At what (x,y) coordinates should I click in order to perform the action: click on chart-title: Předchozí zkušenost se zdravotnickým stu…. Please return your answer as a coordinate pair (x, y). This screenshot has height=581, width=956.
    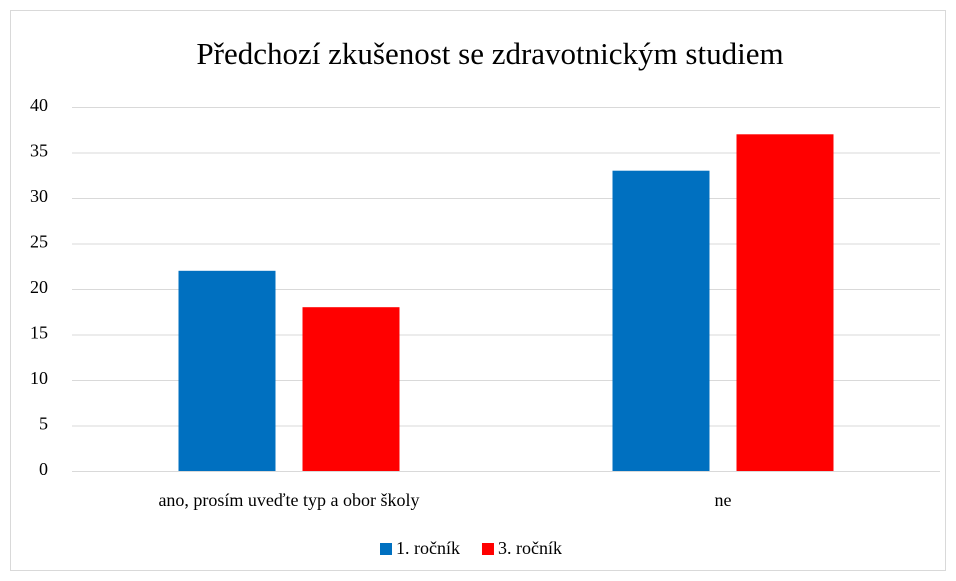
    Looking at the image, I should click on (489, 53).